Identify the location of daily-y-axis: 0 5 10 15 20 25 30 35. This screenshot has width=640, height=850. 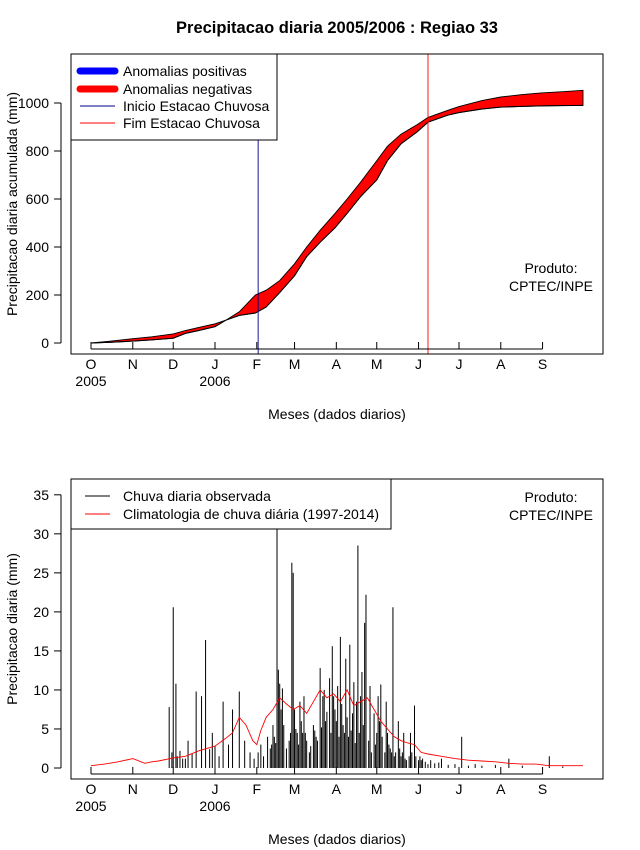
(47, 631).